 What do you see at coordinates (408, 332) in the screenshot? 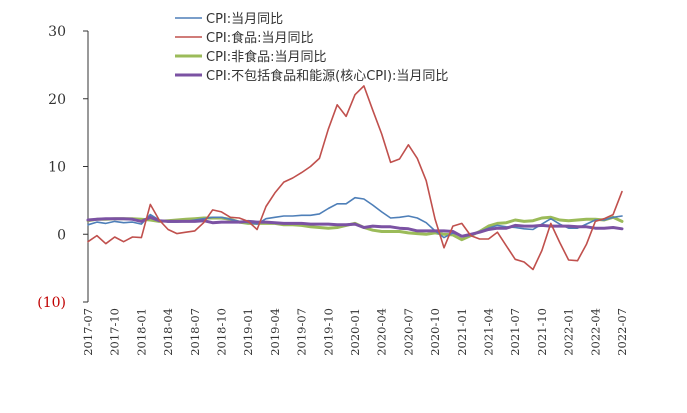
I see `x-tick-label: 2020-07` at bounding box center [408, 332].